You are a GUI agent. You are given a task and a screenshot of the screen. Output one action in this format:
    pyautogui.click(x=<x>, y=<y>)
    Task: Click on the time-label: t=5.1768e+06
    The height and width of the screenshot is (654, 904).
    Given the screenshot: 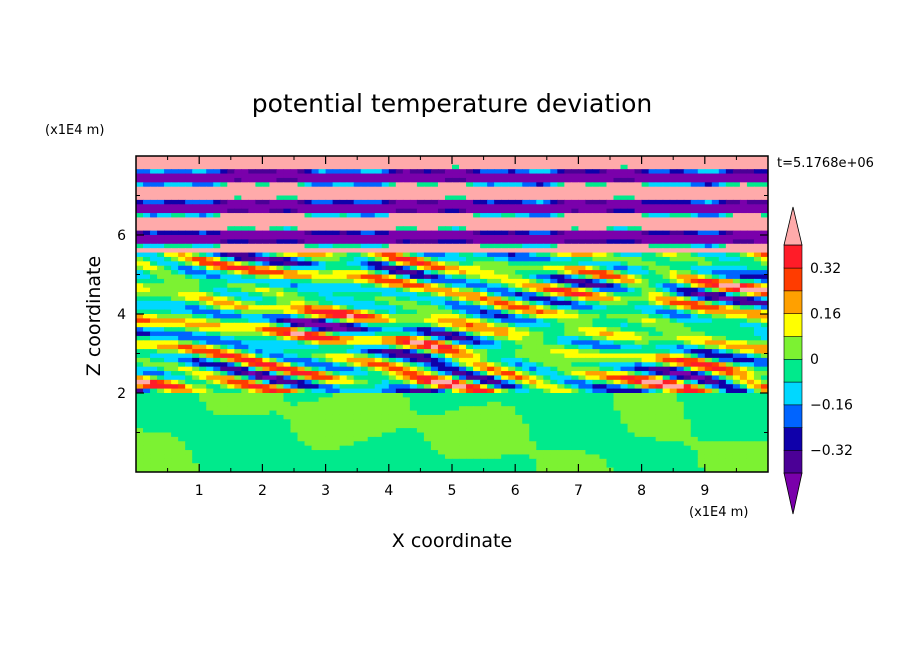 What is the action you would take?
    pyautogui.click(x=825, y=163)
    